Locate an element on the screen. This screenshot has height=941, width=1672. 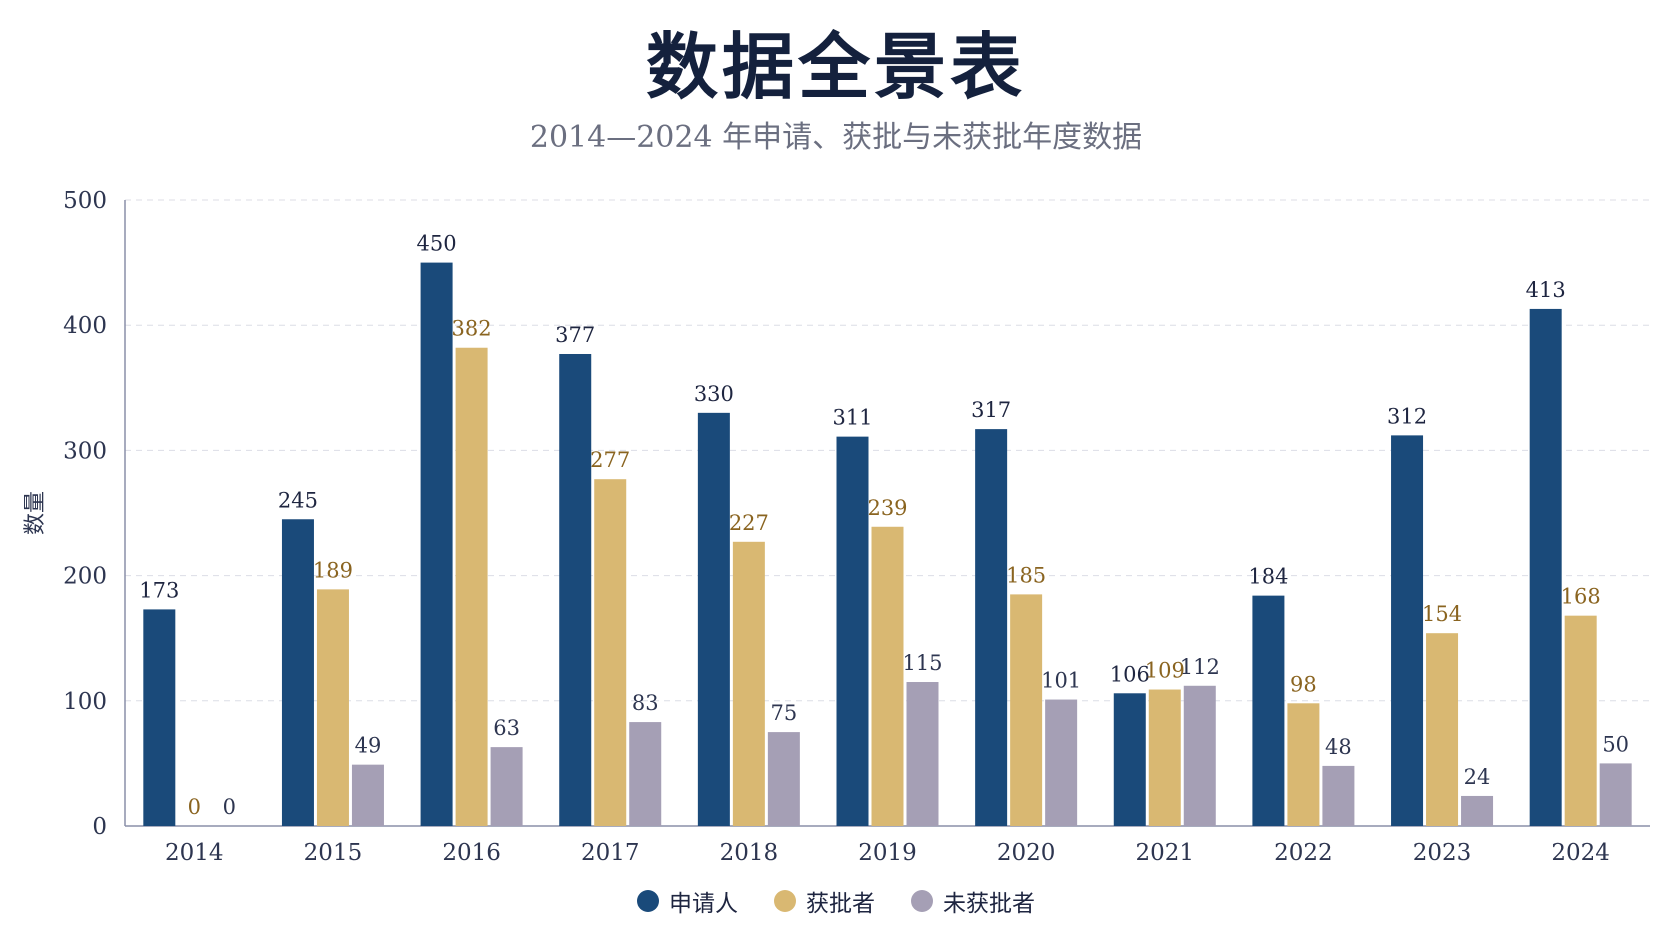
data-label: 48 is located at coordinates (1338, 747).